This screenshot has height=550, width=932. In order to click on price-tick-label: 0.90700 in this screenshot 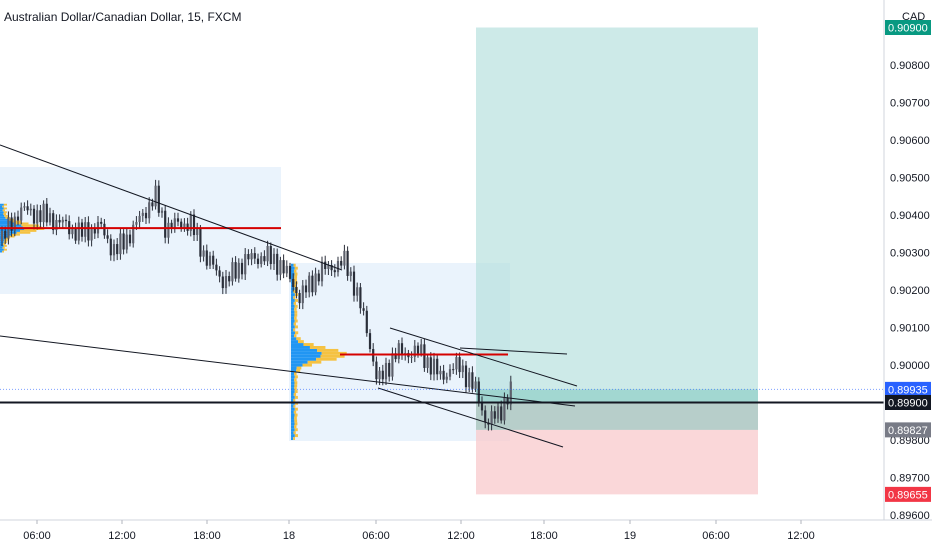, I will do `click(910, 104)`.